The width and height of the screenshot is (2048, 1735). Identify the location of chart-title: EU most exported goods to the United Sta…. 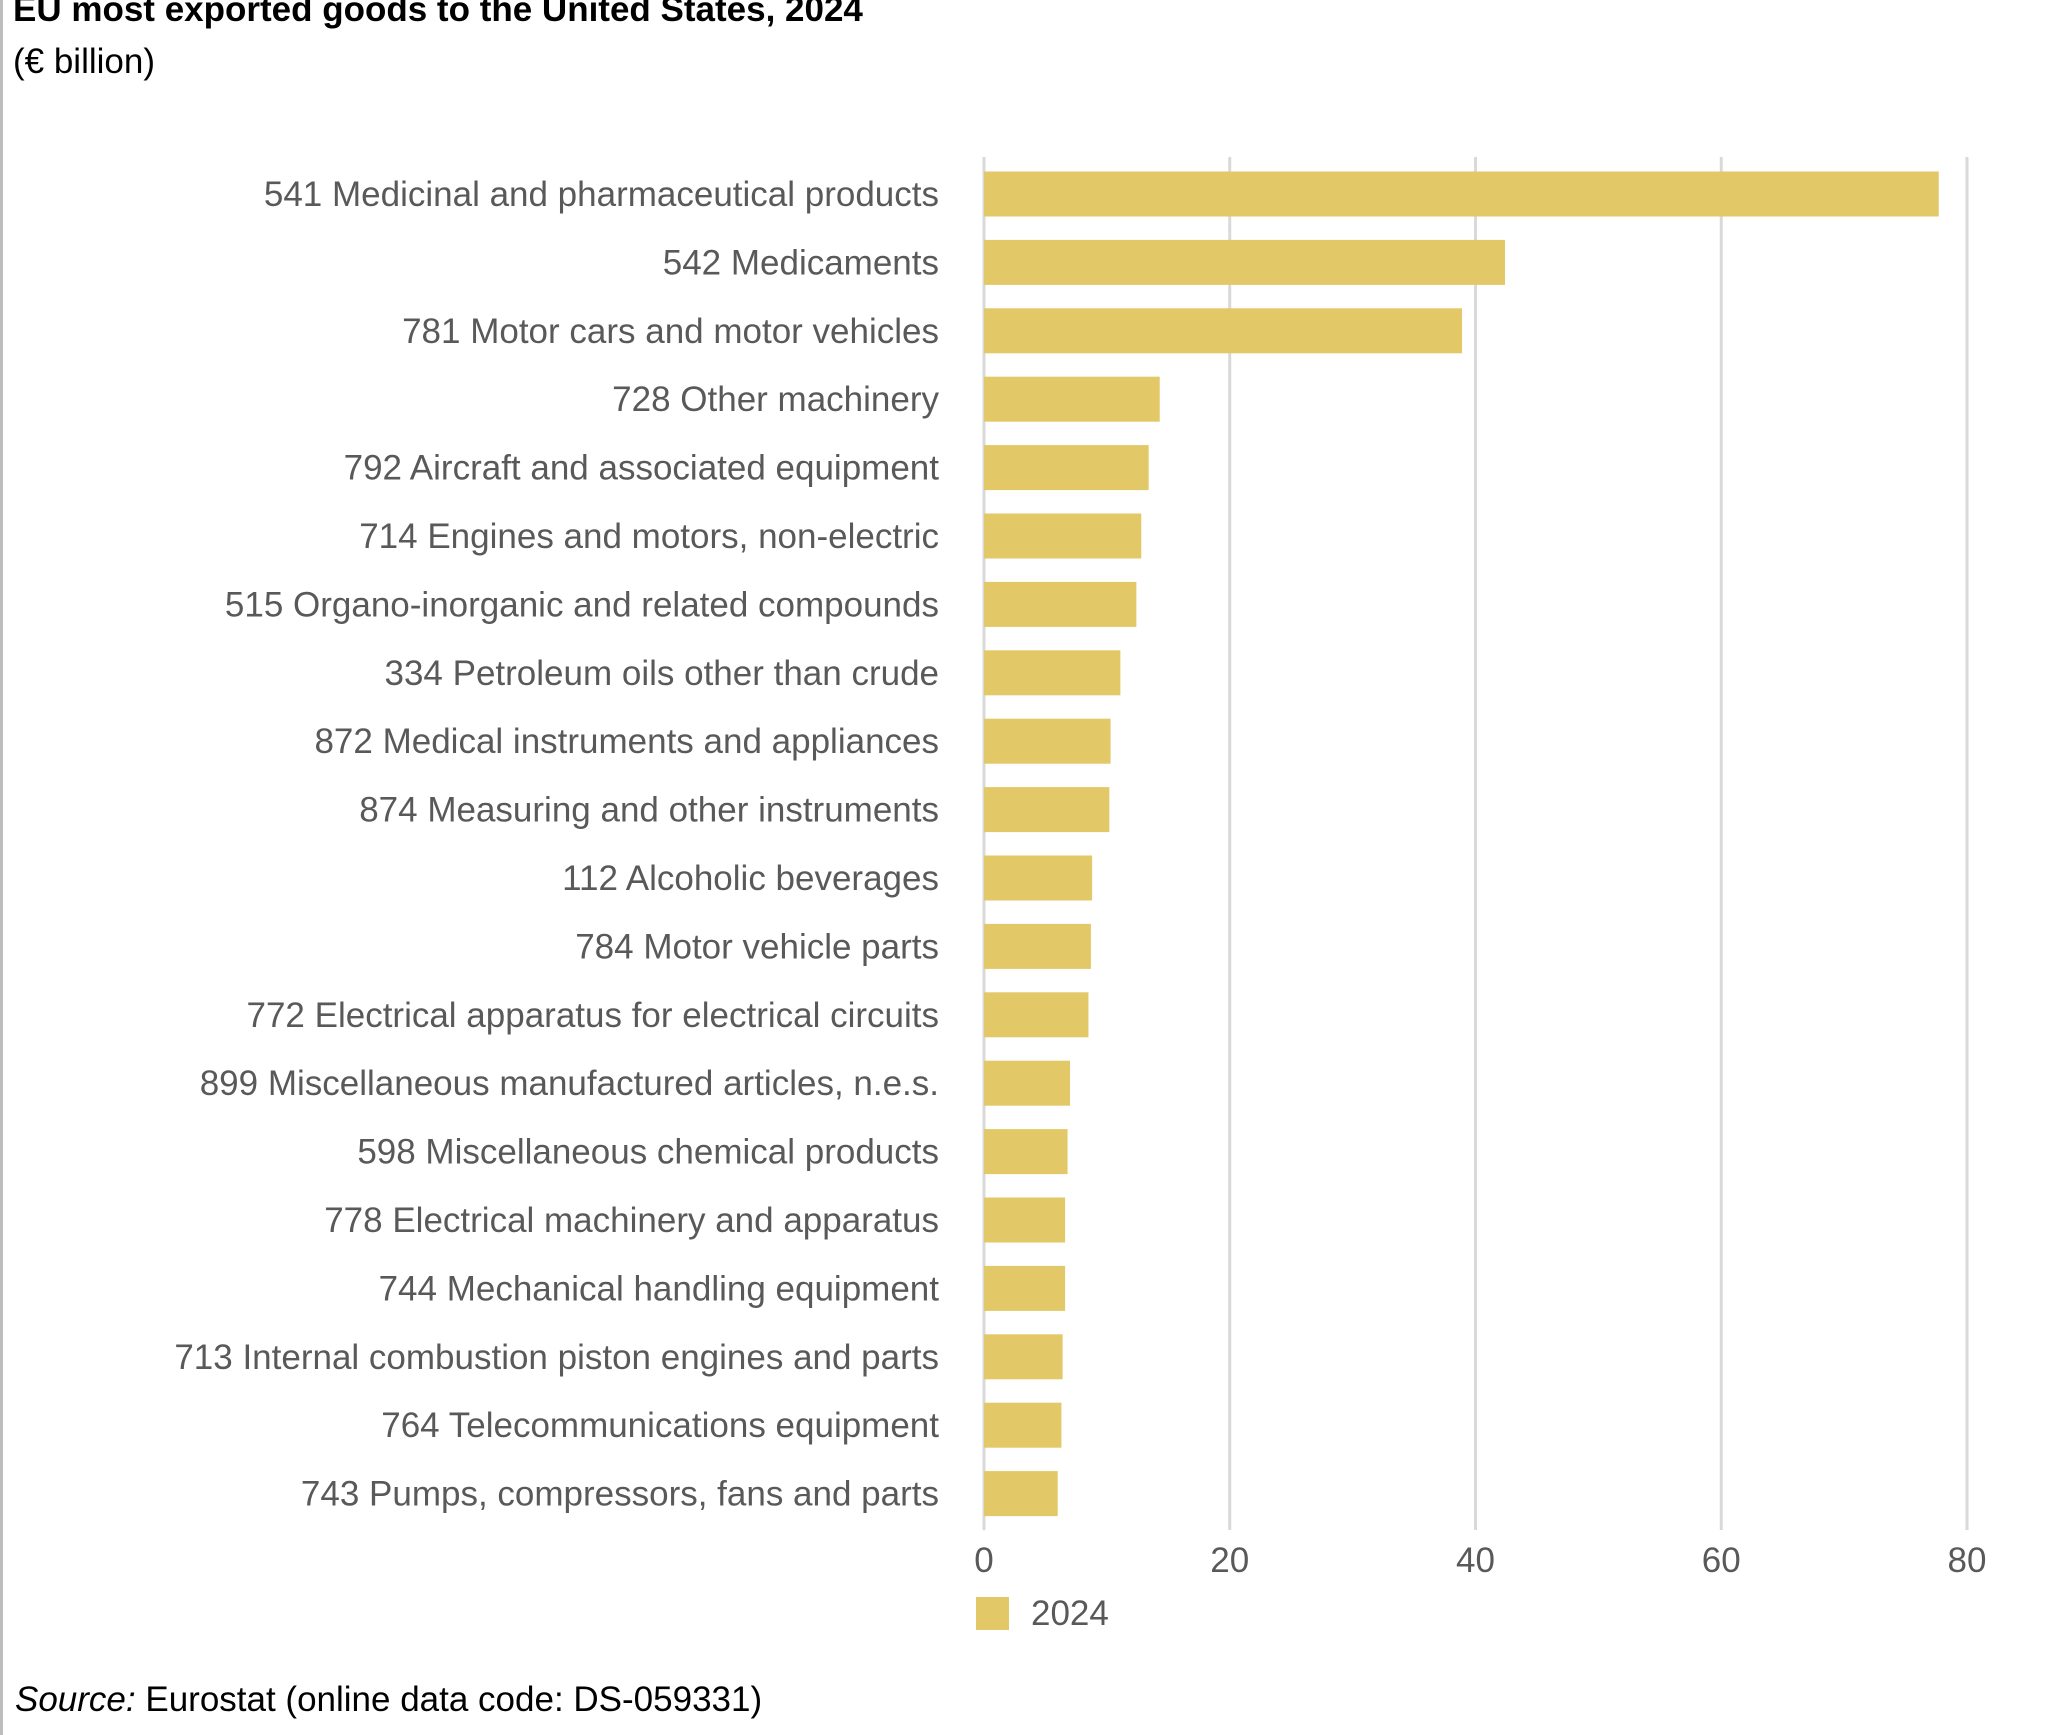
(438, 14).